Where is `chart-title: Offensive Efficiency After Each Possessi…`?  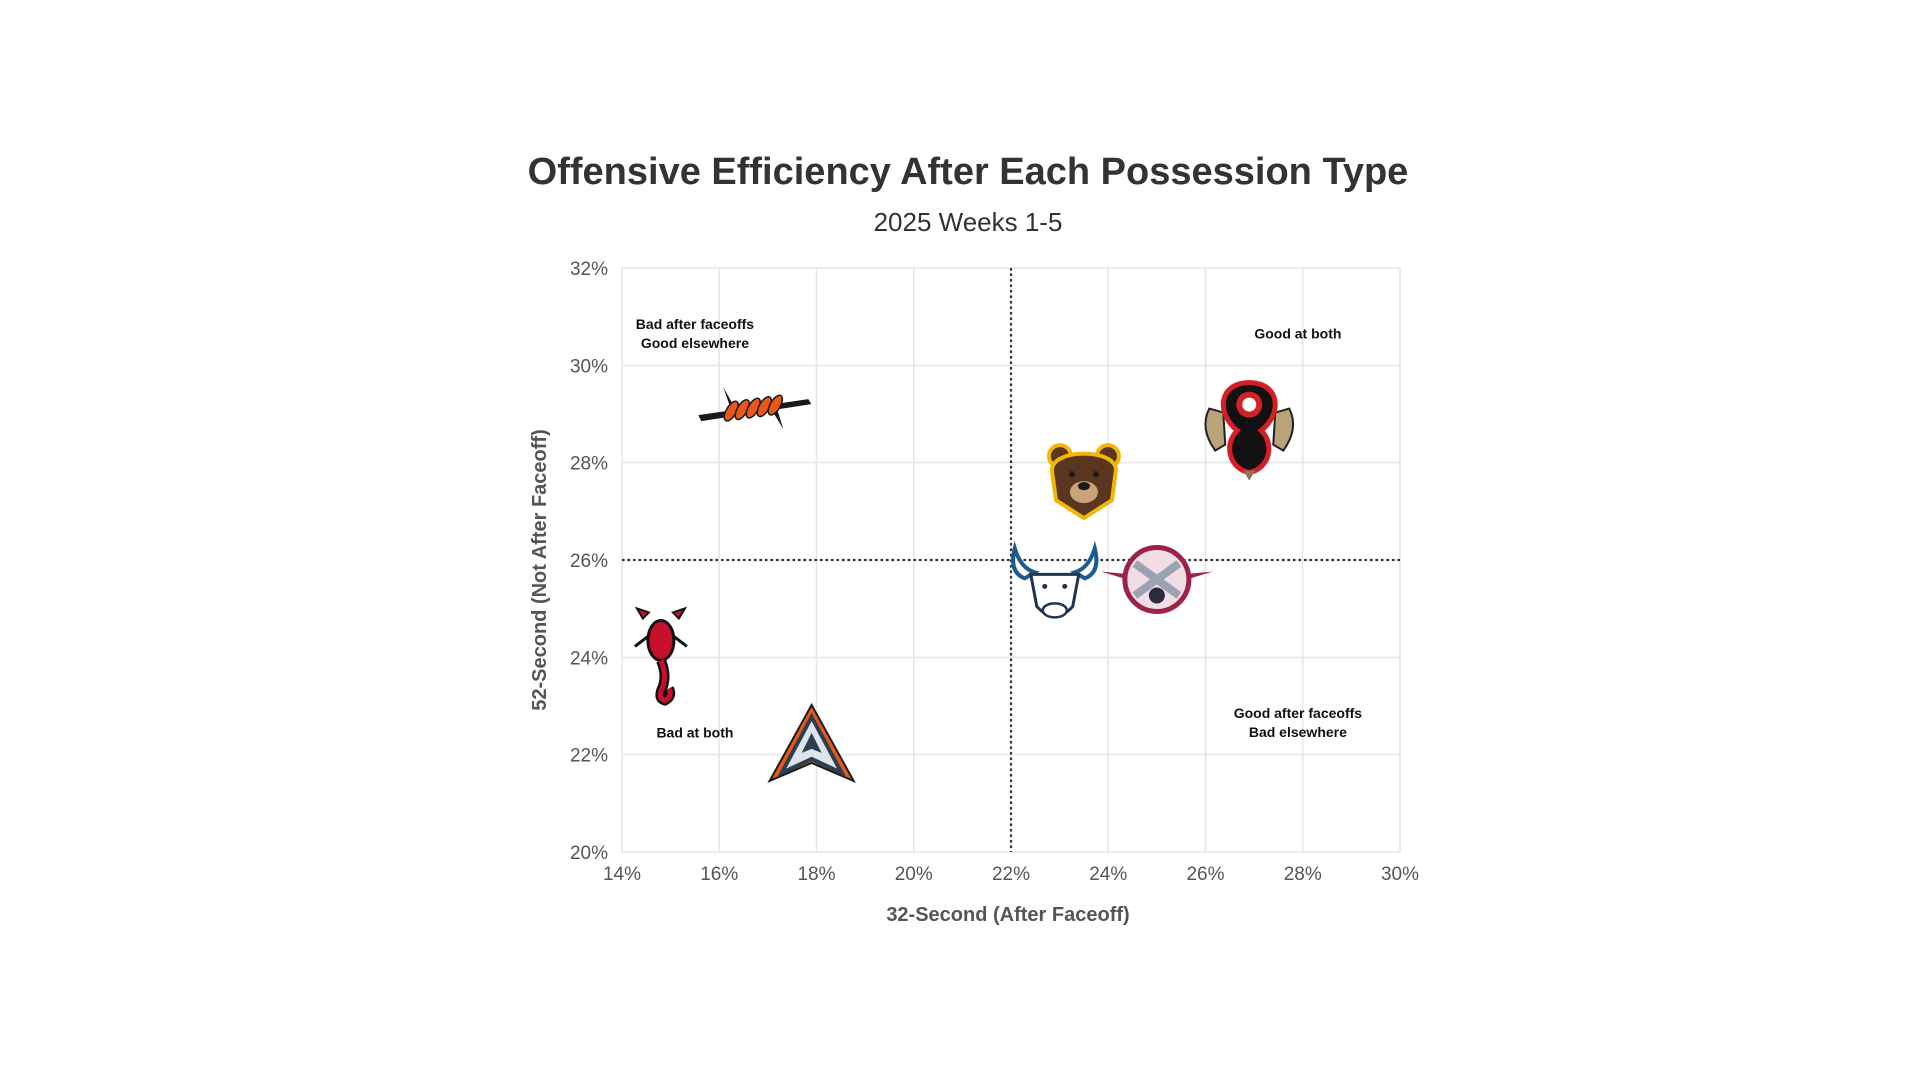
chart-title: Offensive Efficiency After Each Possessi… is located at coordinates (968, 172).